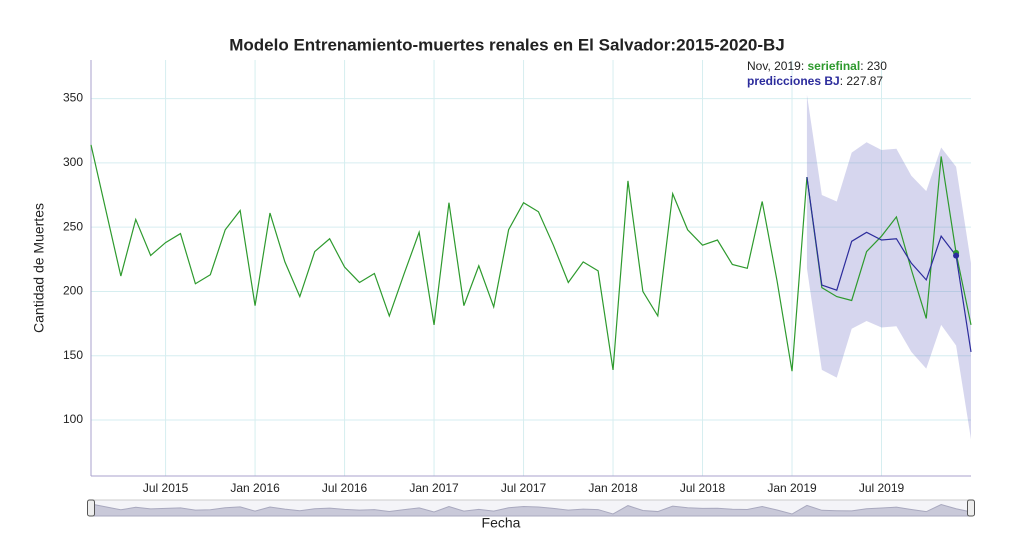 This screenshot has width=1024, height=542. I want to click on highlight-point, so click(956, 255).